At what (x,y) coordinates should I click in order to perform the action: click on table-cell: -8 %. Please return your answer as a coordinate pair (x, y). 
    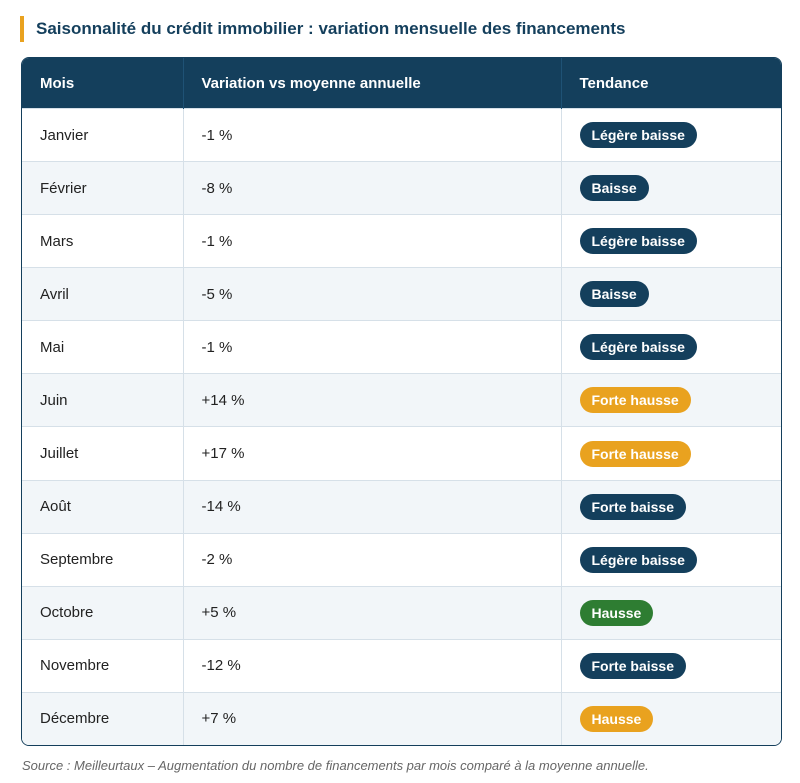
    Looking at the image, I should click on (371, 188).